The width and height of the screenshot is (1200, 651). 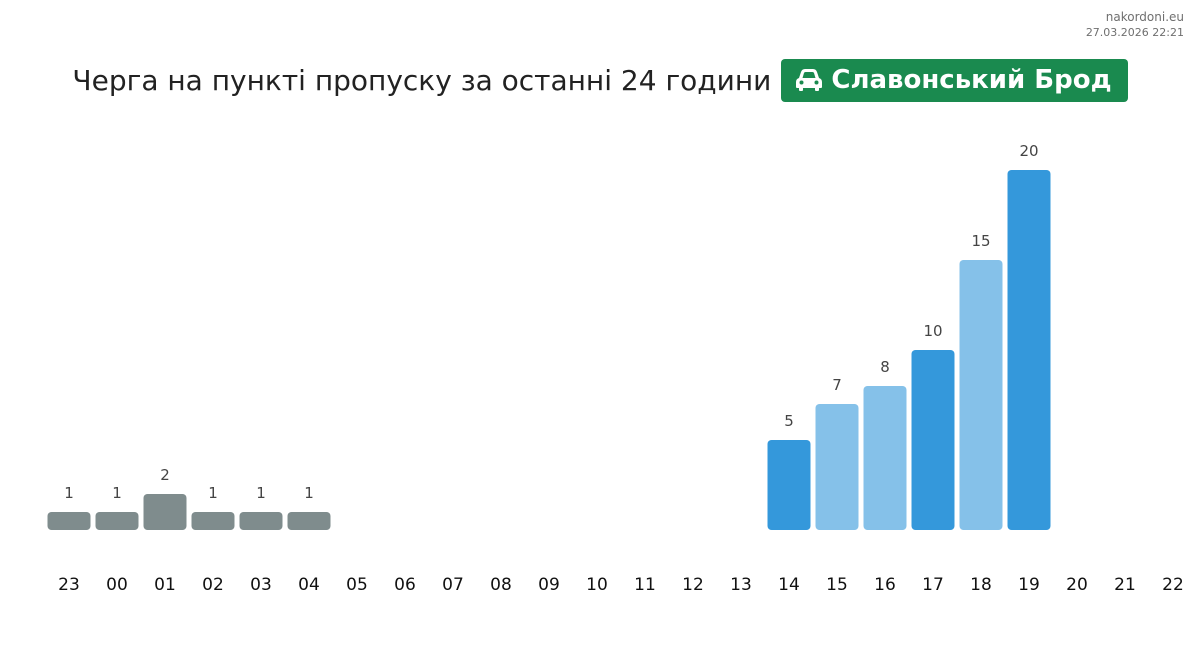 I want to click on x-tick-label: 02, so click(x=213, y=585).